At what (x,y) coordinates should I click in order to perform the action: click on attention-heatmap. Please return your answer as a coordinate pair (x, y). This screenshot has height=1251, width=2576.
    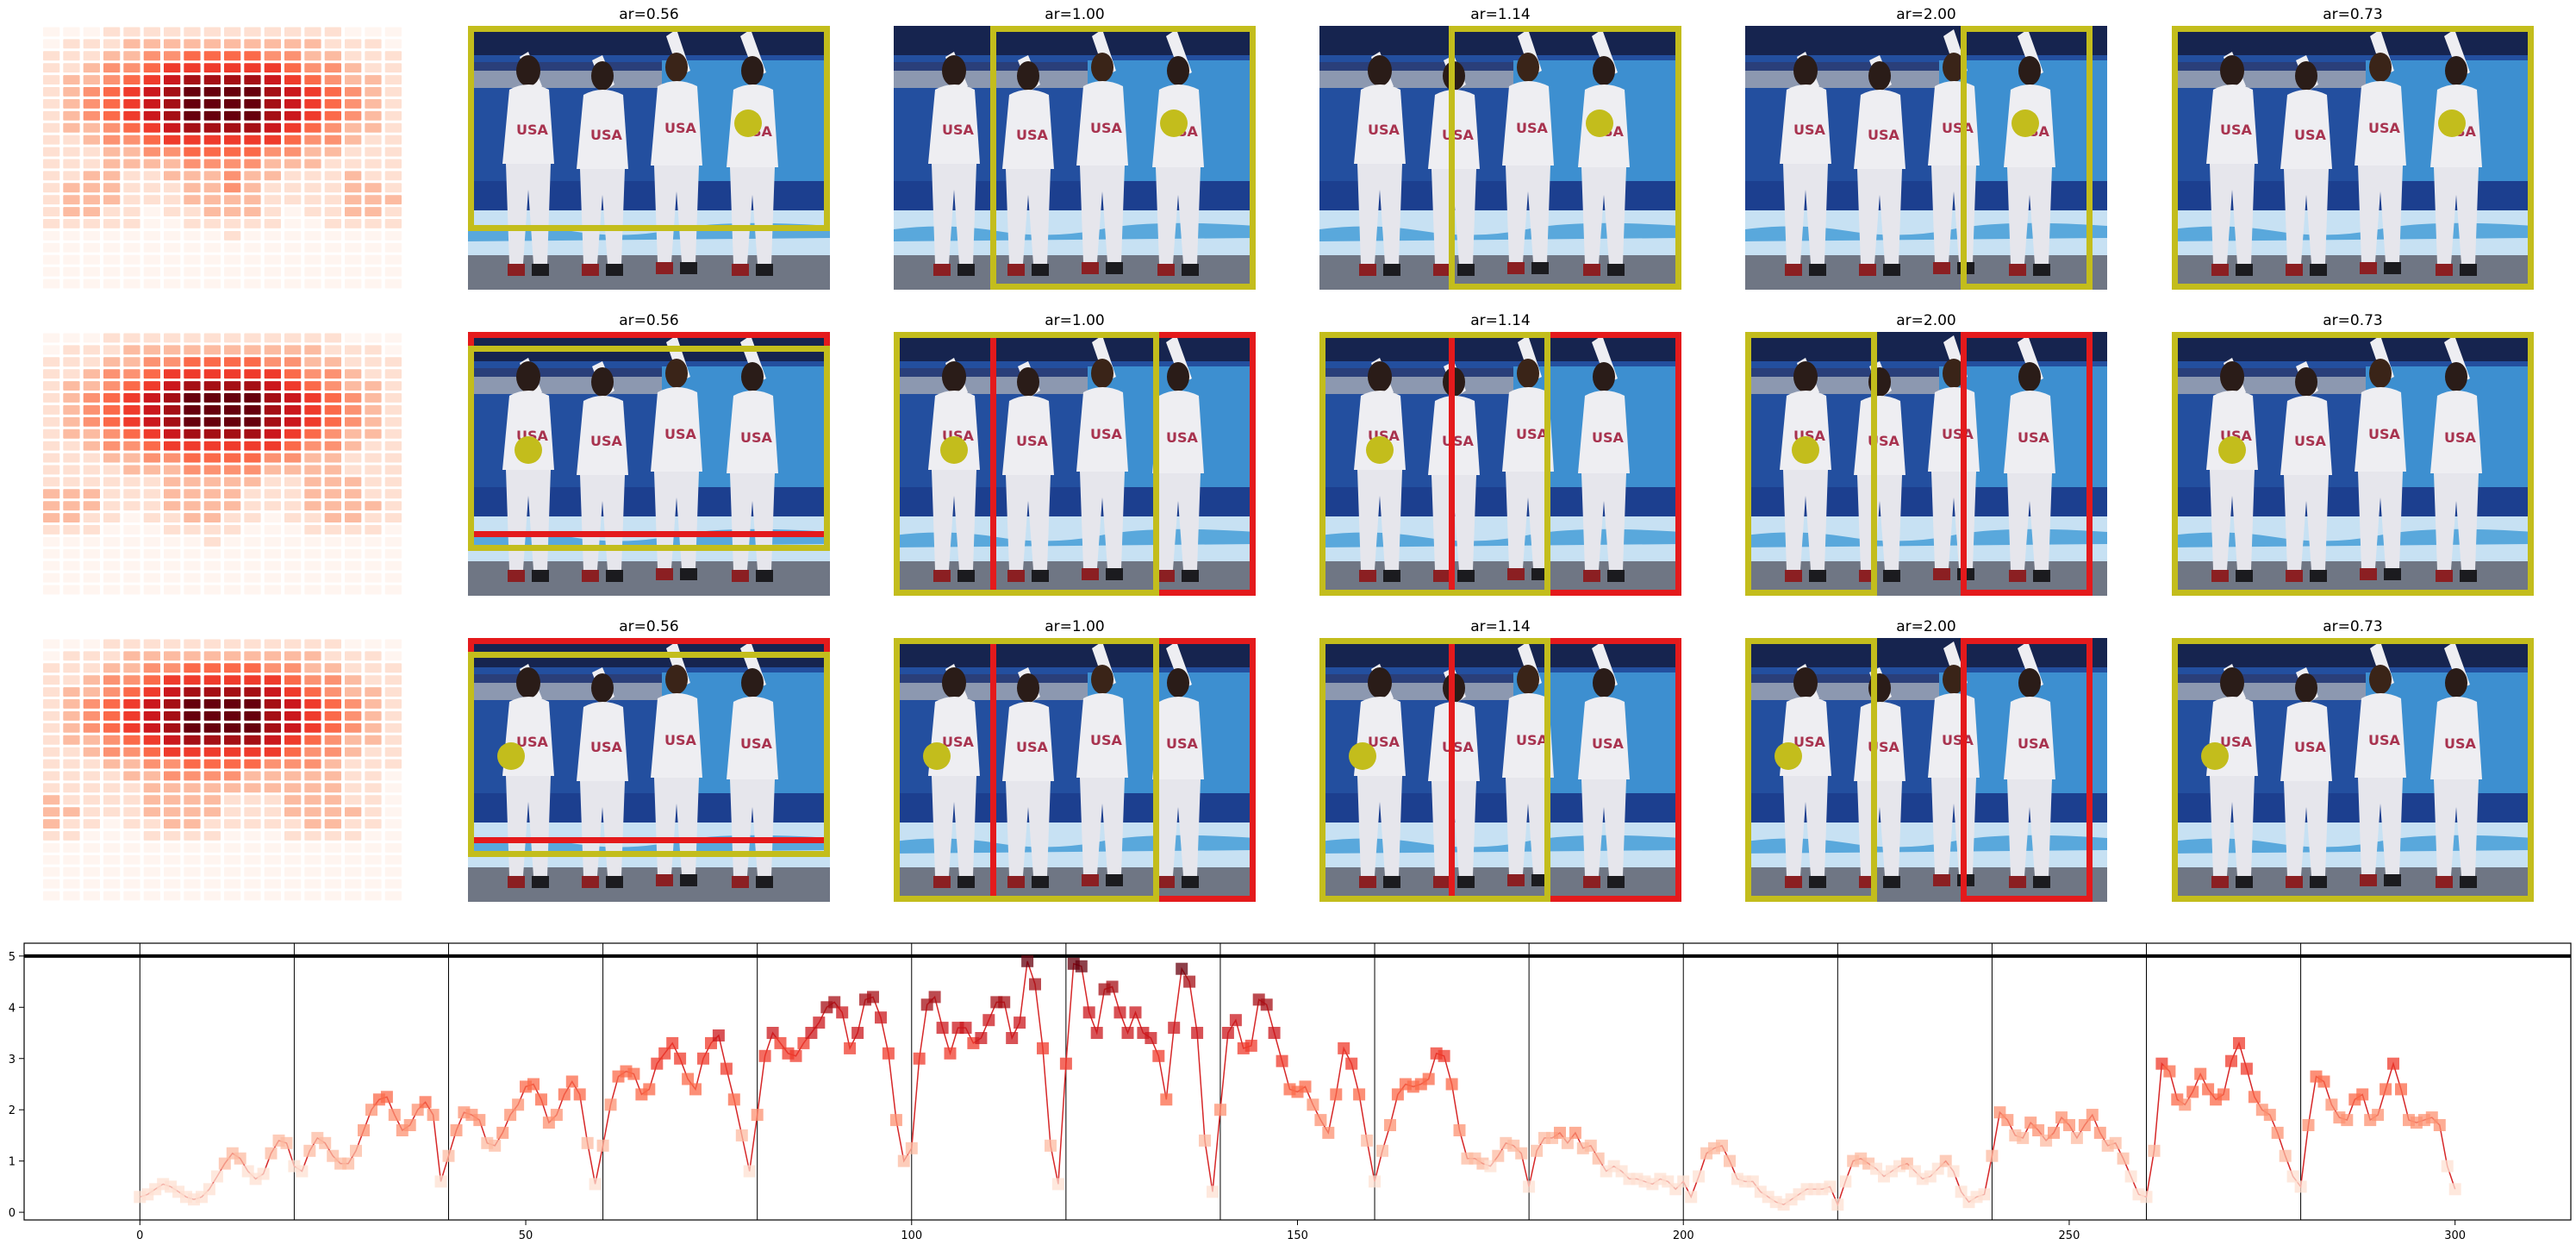
    Looking at the image, I should click on (222, 464).